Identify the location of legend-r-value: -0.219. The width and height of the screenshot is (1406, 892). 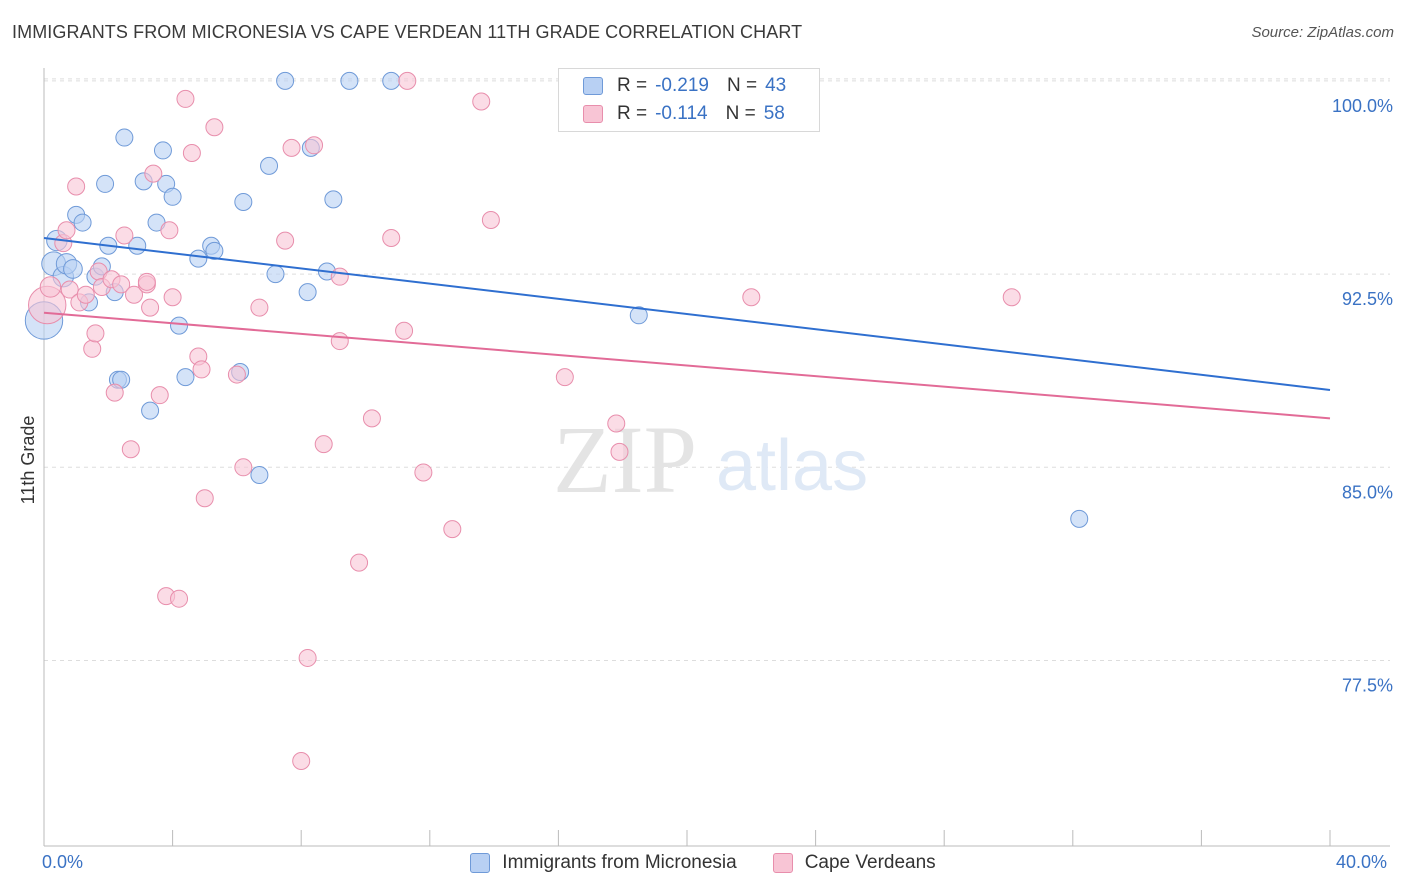
(682, 85).